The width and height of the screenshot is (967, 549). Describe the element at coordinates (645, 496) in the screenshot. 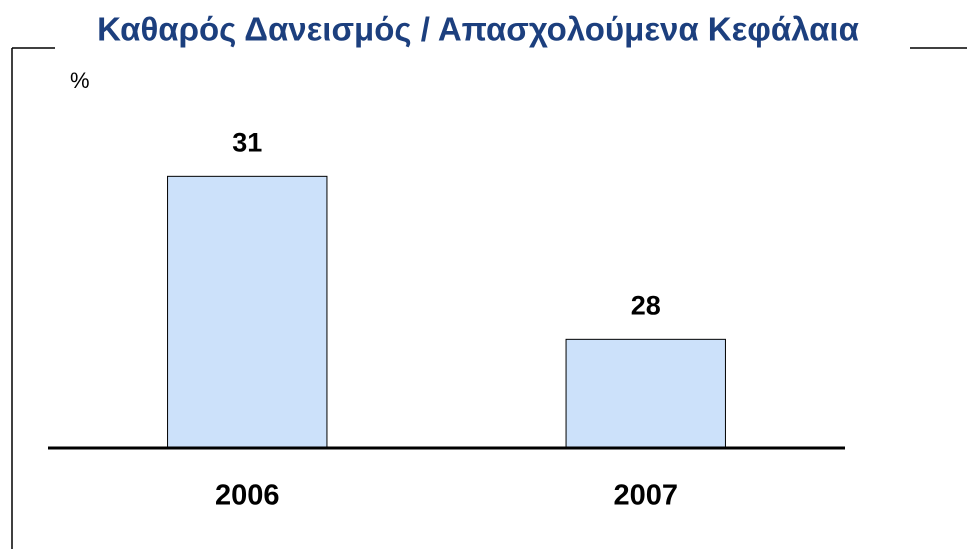

I see `x-tick-label: 2007` at that location.